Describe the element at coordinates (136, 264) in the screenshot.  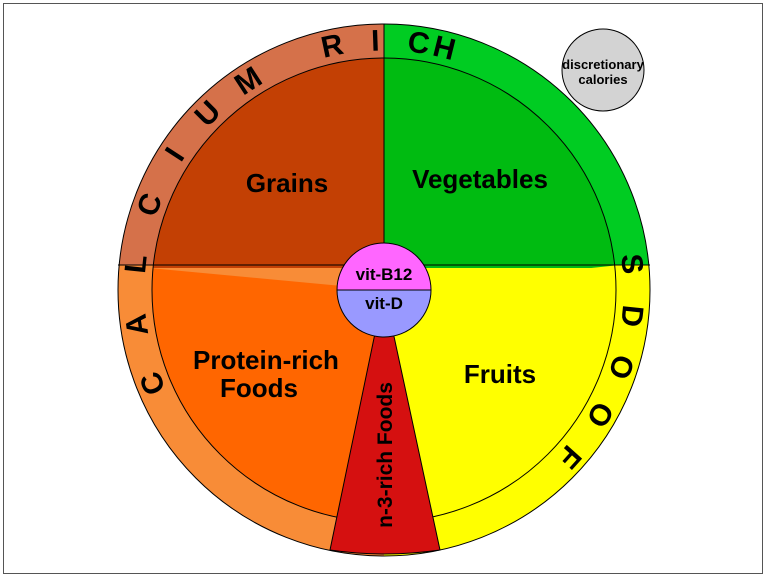
I see `ring-letter-calcium-2: L` at that location.